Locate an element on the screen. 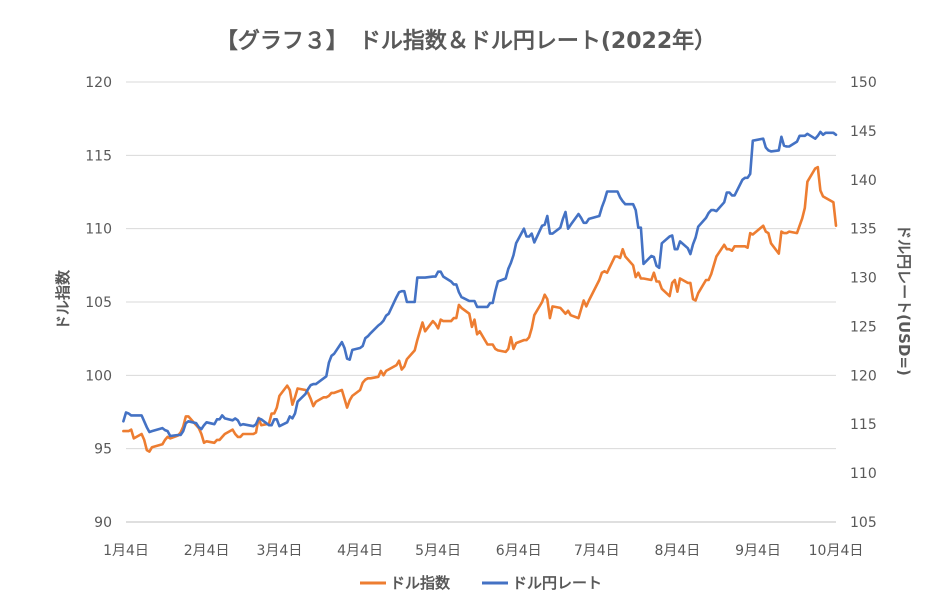  x-tick-label: 3月4日 is located at coordinates (280, 551).